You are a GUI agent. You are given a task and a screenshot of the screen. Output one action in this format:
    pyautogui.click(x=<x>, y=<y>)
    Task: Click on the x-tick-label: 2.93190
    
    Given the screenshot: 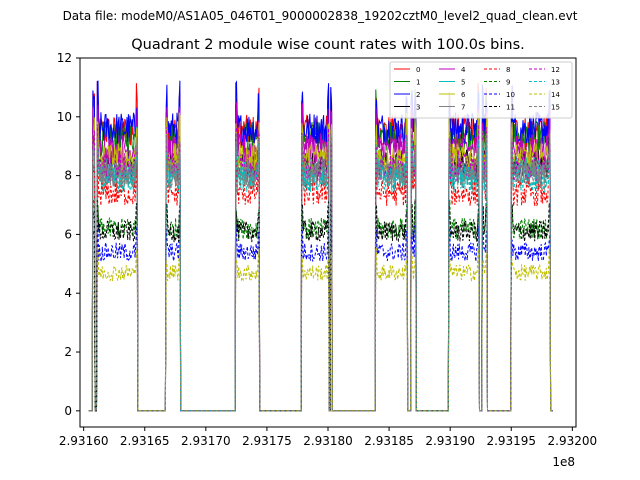 What is the action you would take?
    pyautogui.click(x=450, y=441)
    